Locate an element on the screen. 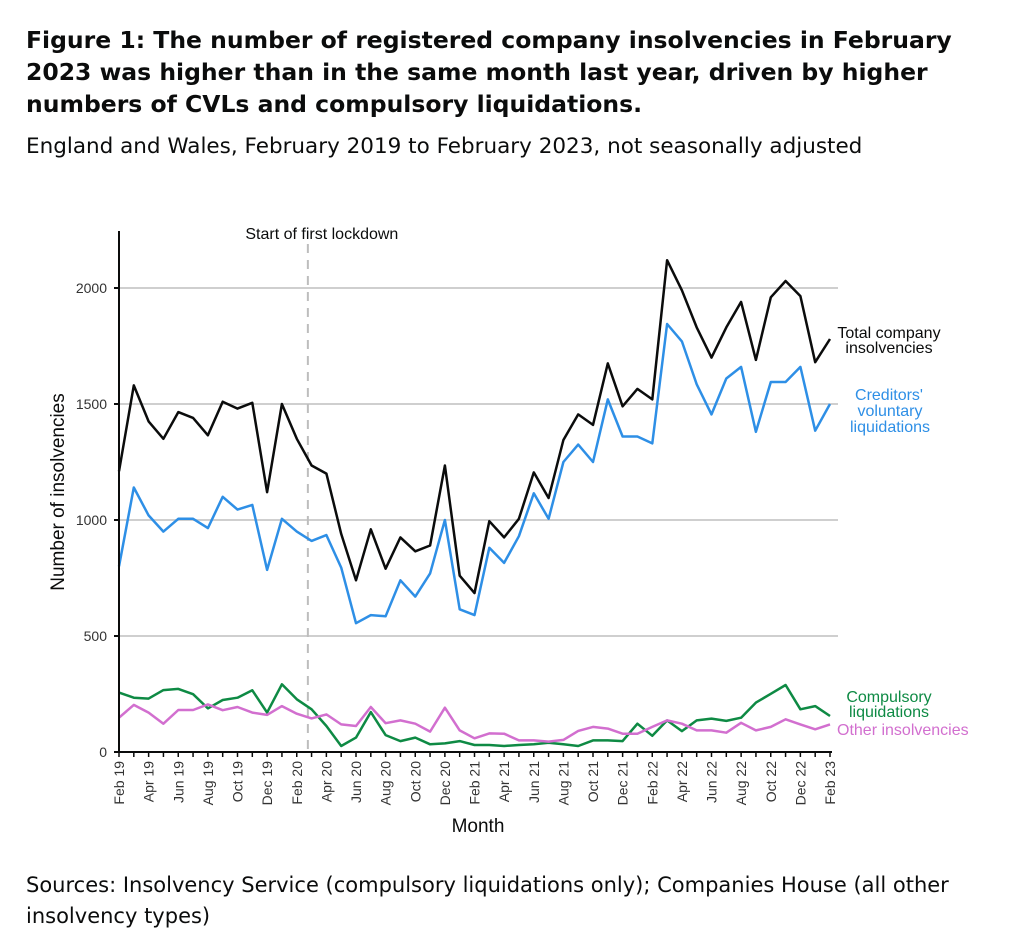  x-tick-label: Feb 23 is located at coordinates (830, 783).